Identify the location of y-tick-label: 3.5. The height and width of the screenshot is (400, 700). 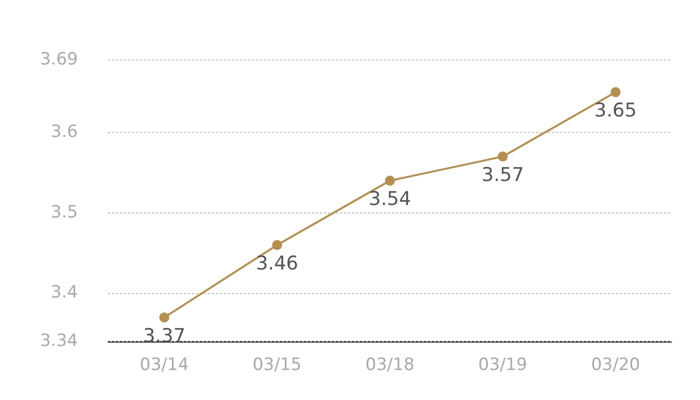
(64, 212).